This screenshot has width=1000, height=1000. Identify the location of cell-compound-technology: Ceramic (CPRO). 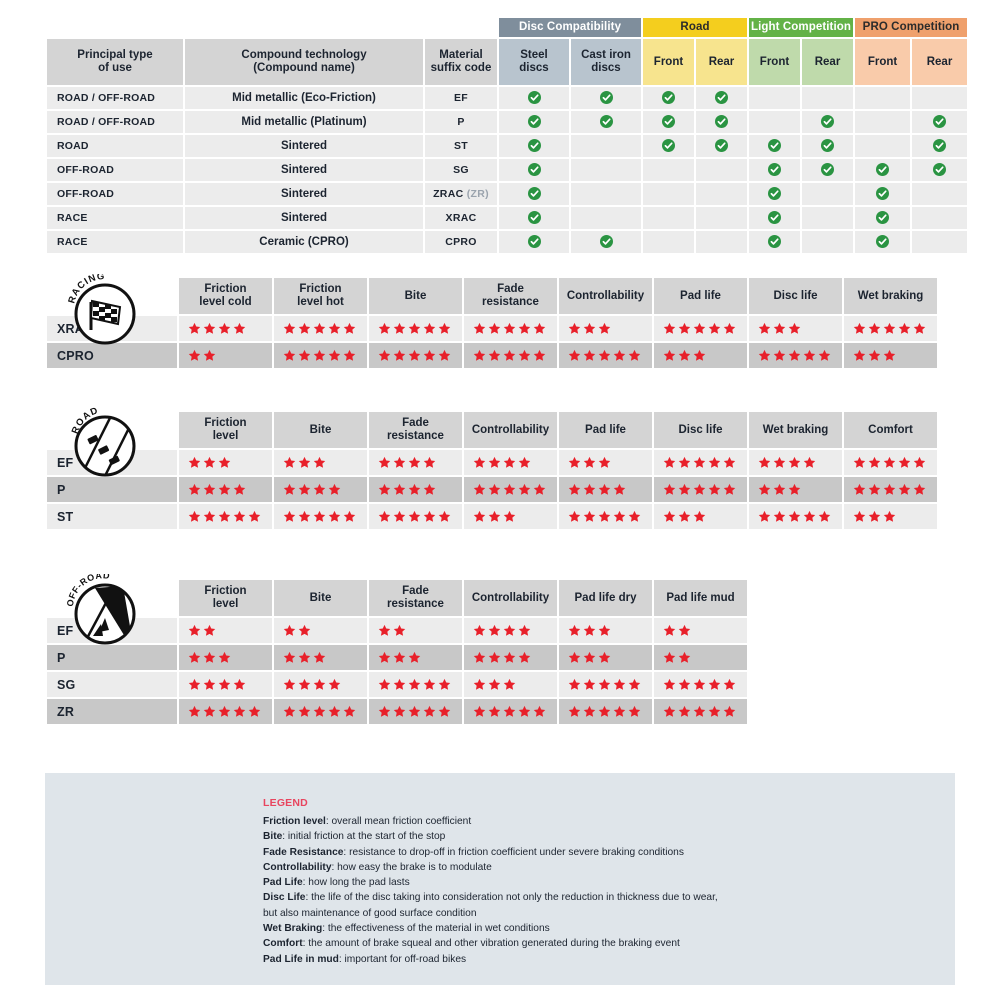
(304, 242).